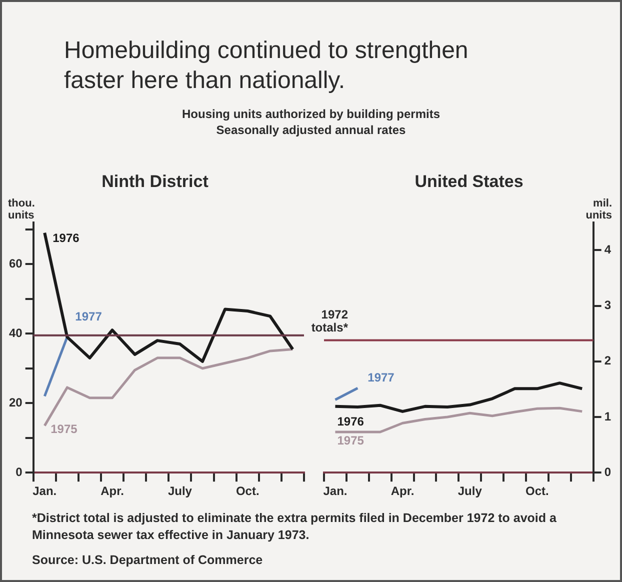  Describe the element at coordinates (148, 560) in the screenshot. I see `source-note: Source: U.S. Department of Commerce` at that location.